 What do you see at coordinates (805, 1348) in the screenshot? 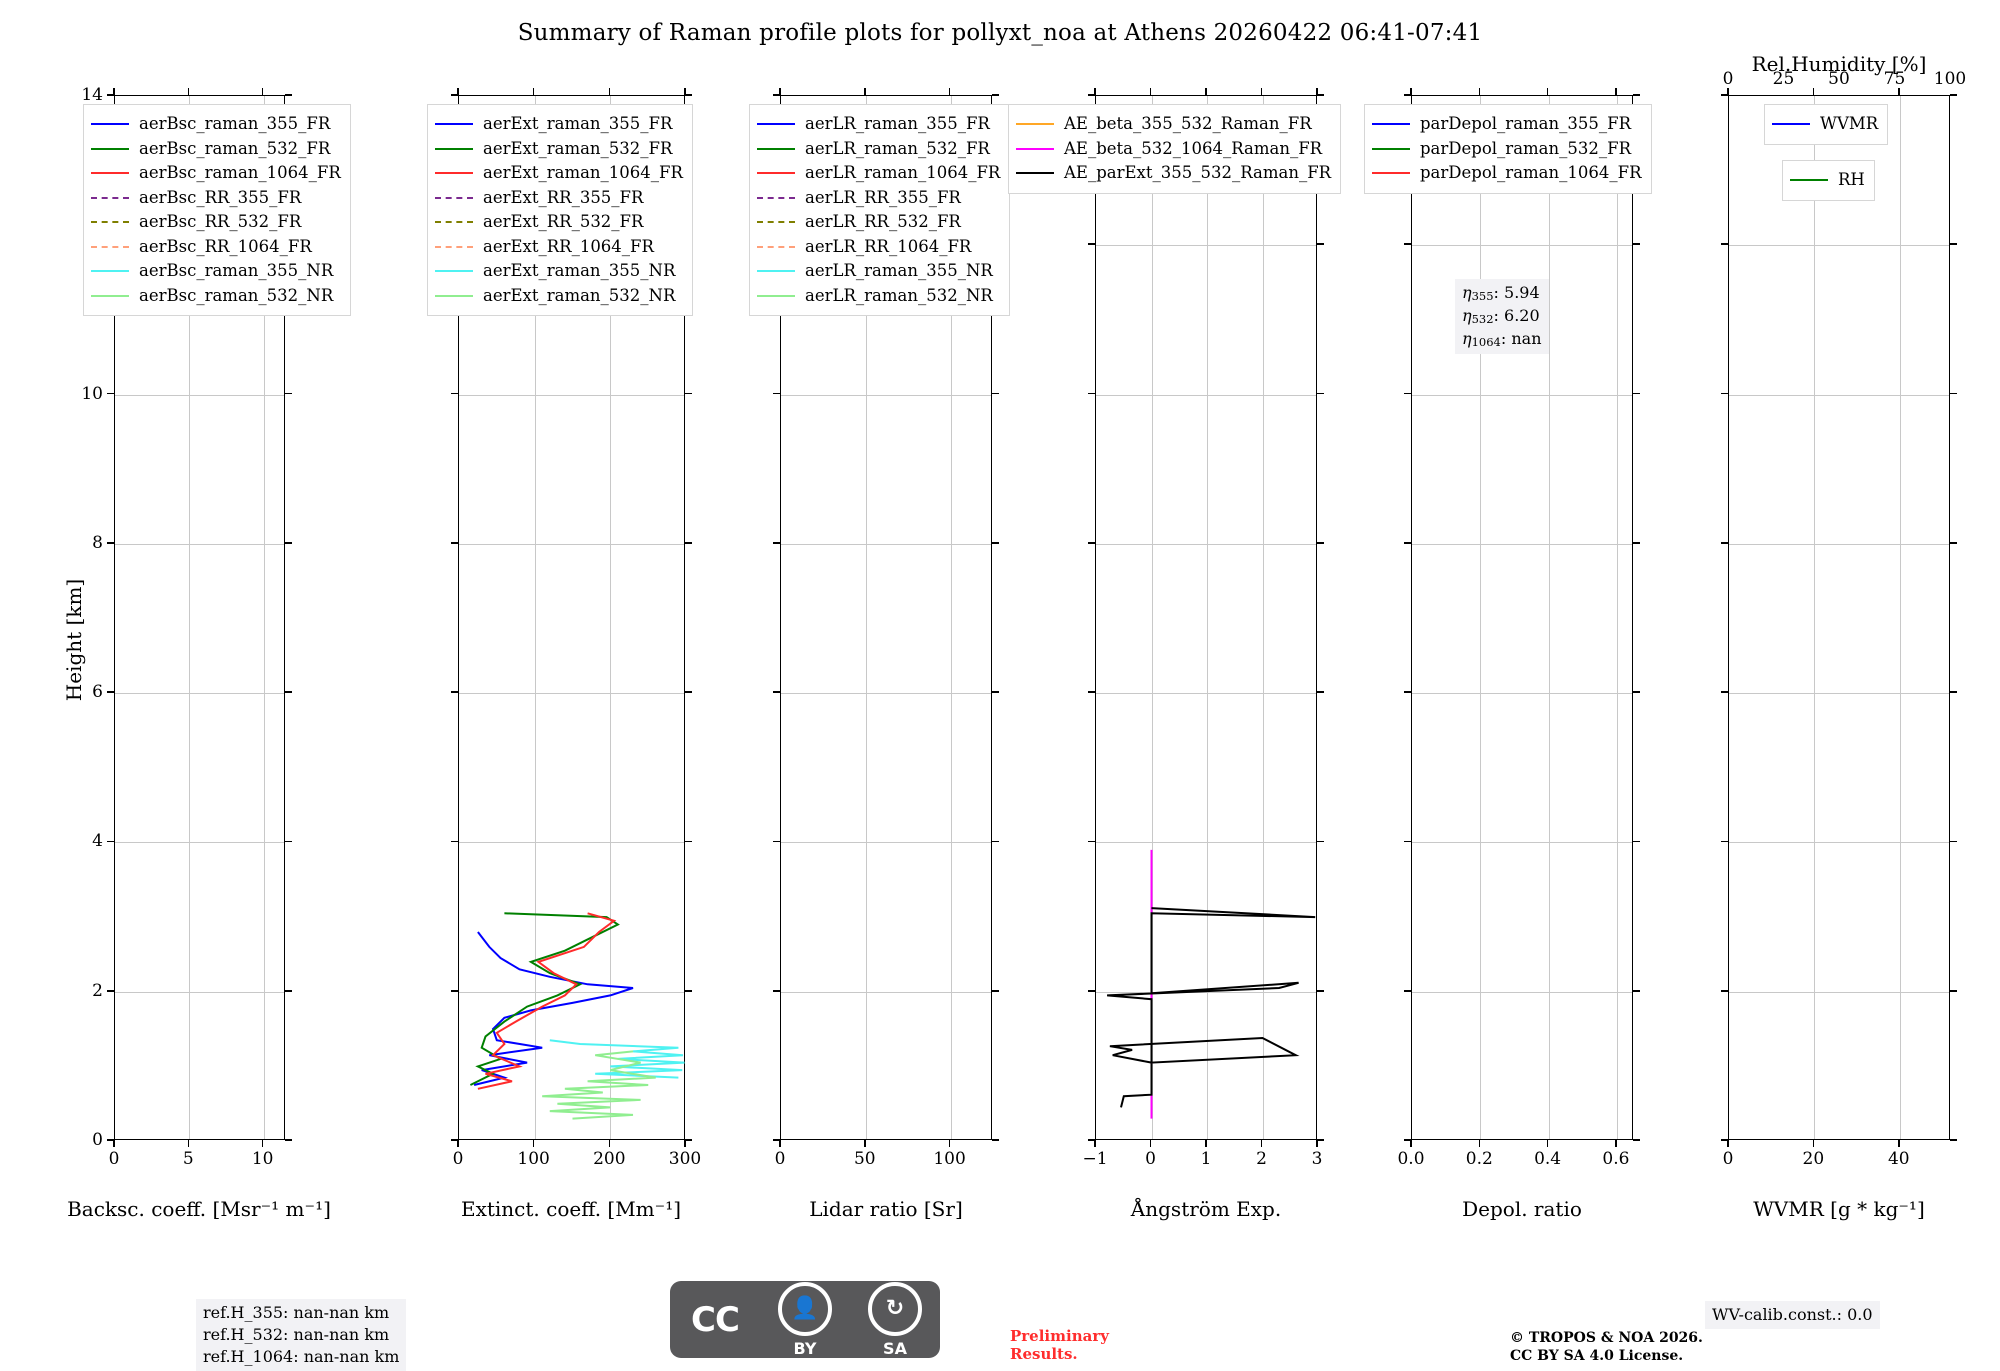
I see `cc-by-label: BY` at bounding box center [805, 1348].